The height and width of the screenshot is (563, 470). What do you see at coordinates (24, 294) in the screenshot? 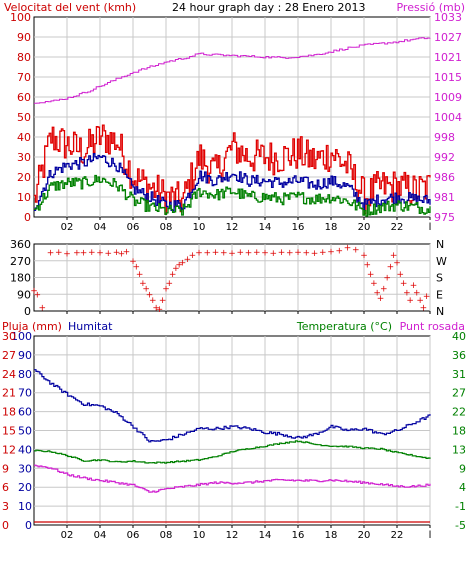
I see `direction-y-tick-label: 90` at bounding box center [24, 294].